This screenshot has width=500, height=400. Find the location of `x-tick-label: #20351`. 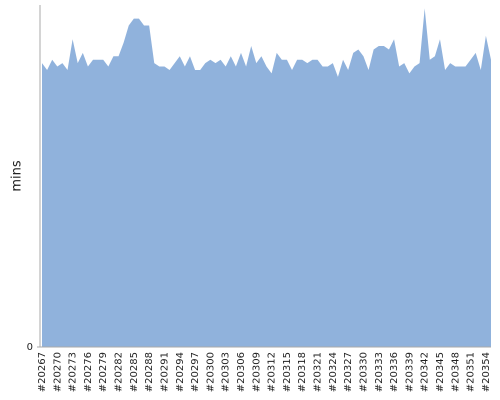

x-tick-label: #20351 is located at coordinates (471, 372).